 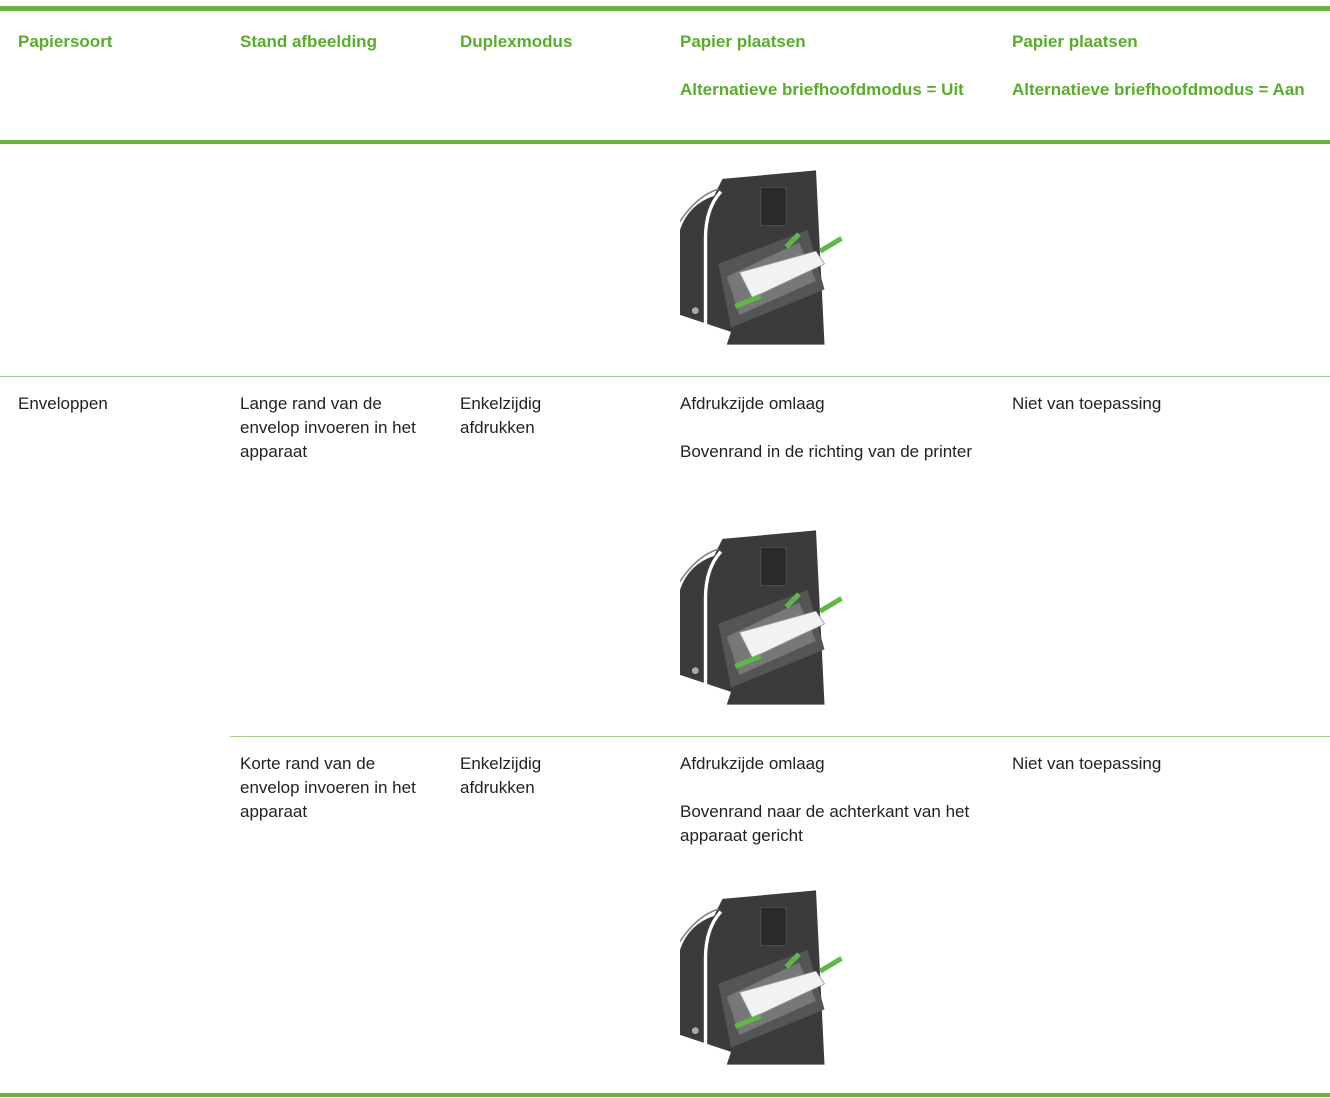 What do you see at coordinates (665, 142) in the screenshot?
I see `header-rule` at bounding box center [665, 142].